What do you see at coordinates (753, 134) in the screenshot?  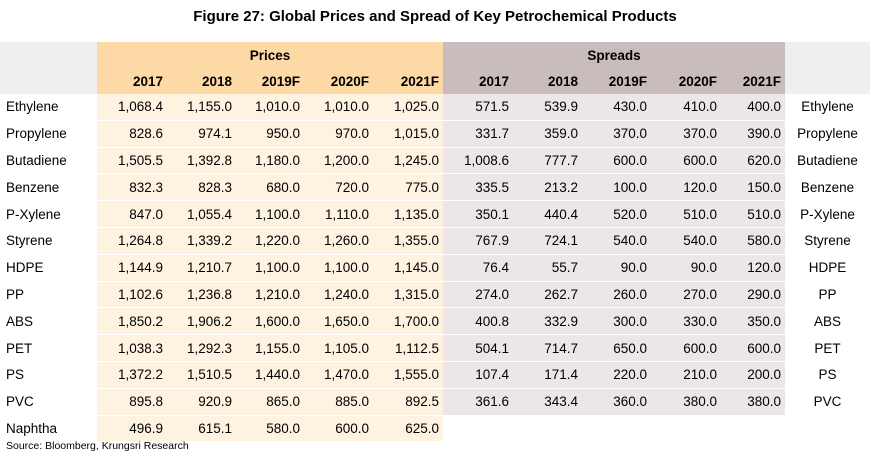 I see `spread-cell: 390.0` at bounding box center [753, 134].